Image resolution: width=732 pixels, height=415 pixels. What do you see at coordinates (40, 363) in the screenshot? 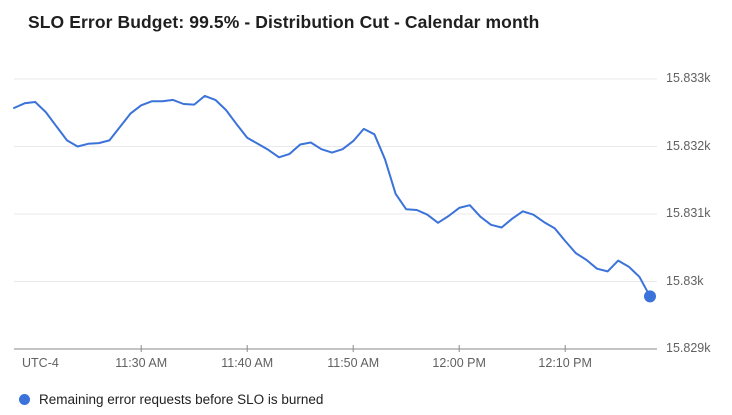
I see `timezone-label: UTC-4` at bounding box center [40, 363].